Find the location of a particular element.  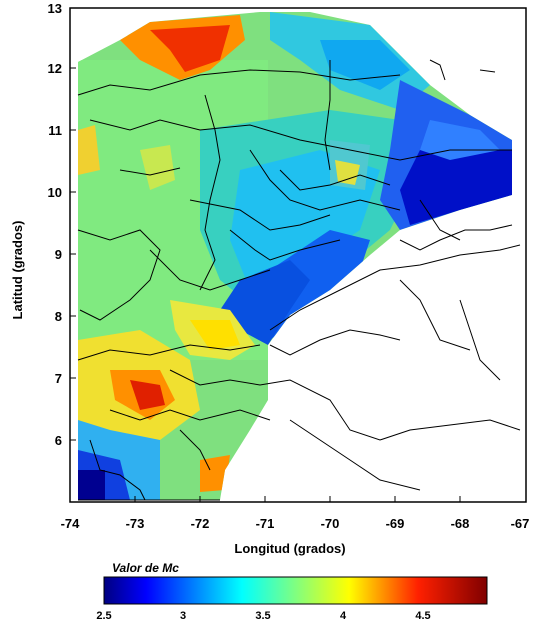

x-tick-label: -73 is located at coordinates (135, 523).